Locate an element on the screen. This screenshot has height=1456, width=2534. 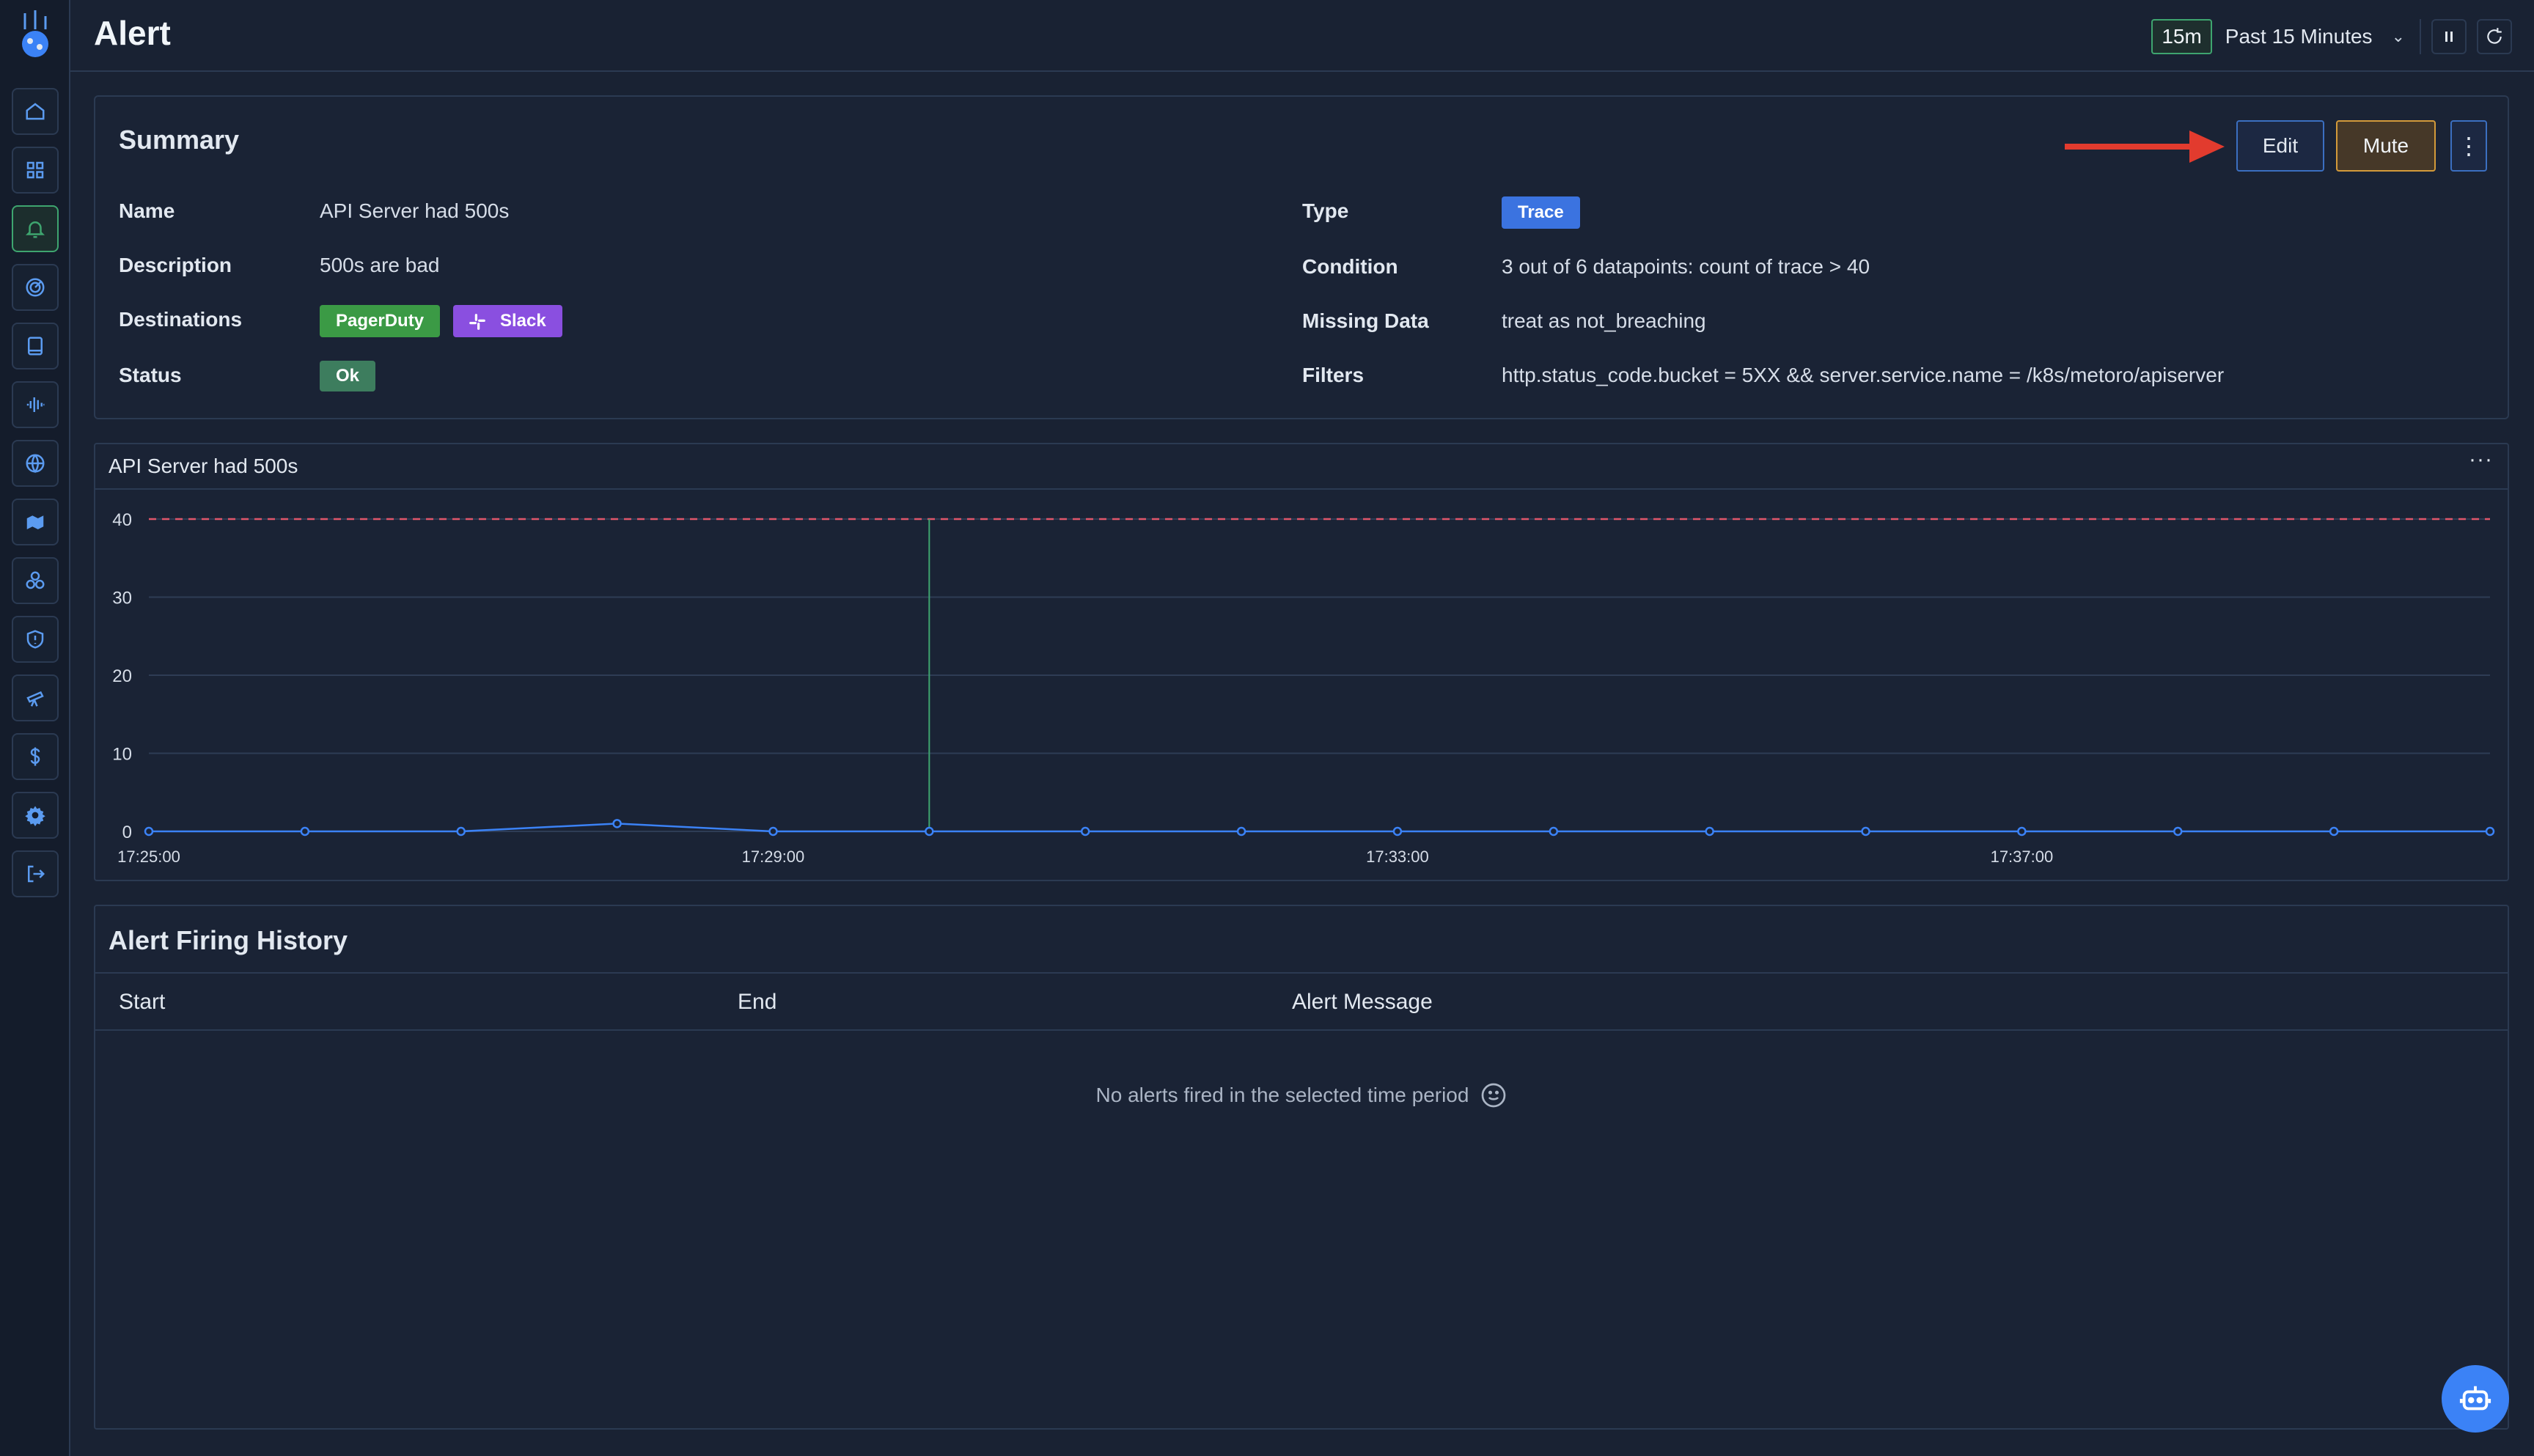
waveform-icon is located at coordinates (35, 404).